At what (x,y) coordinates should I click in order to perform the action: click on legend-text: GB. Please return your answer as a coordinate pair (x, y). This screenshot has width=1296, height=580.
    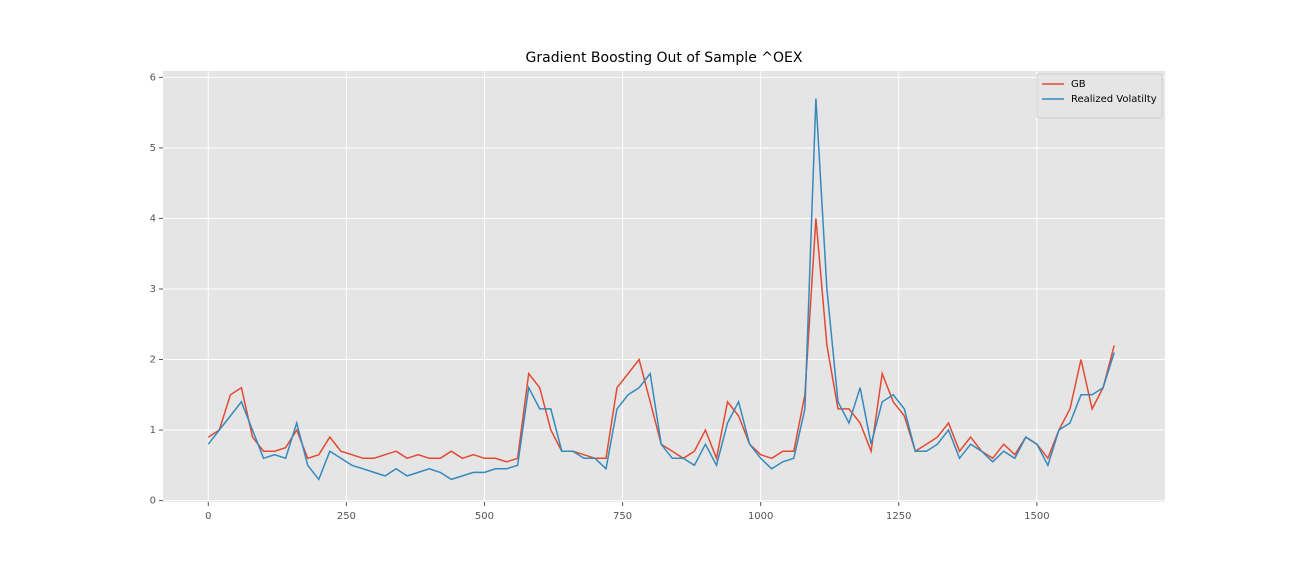
    Looking at the image, I should click on (1078, 84).